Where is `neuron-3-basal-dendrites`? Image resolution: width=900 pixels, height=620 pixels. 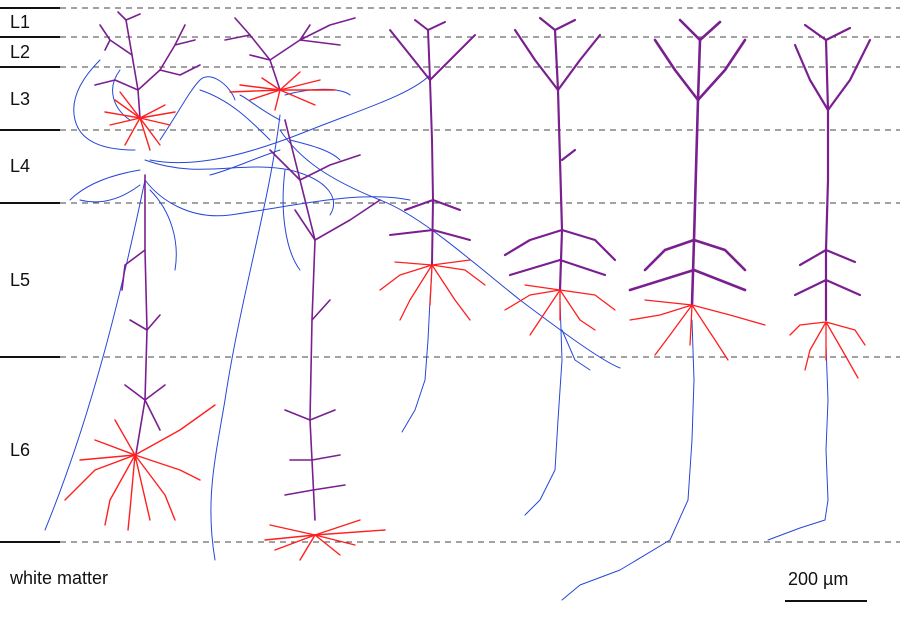 neuron-3-basal-dendrites is located at coordinates (432, 290).